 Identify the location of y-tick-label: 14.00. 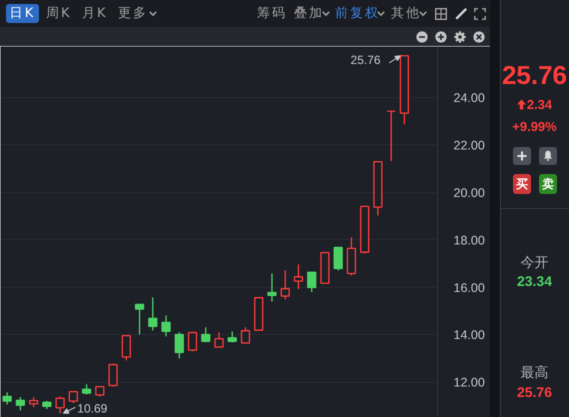
(469, 335).